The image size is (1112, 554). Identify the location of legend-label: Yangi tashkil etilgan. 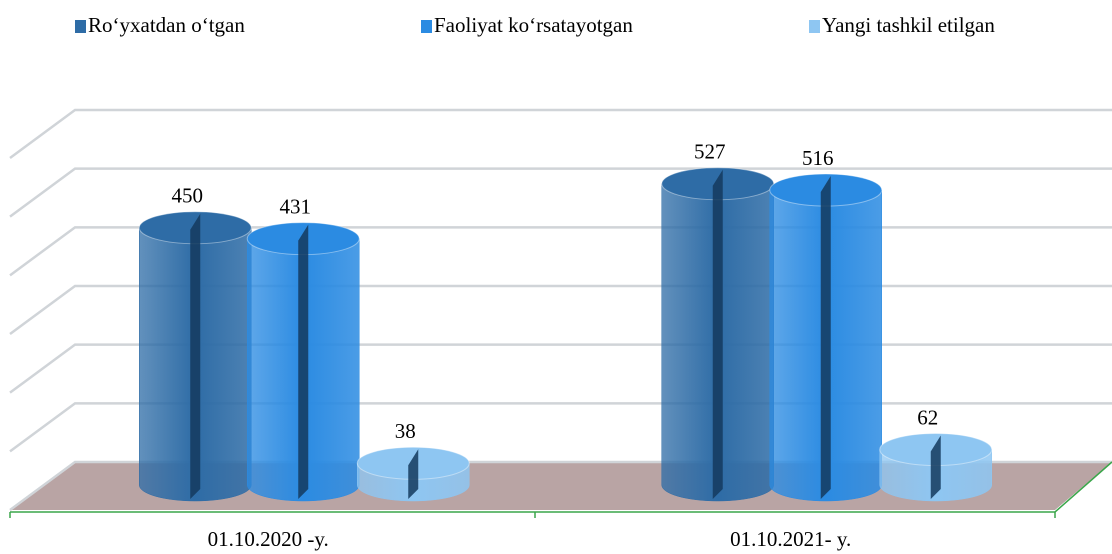
(908, 25).